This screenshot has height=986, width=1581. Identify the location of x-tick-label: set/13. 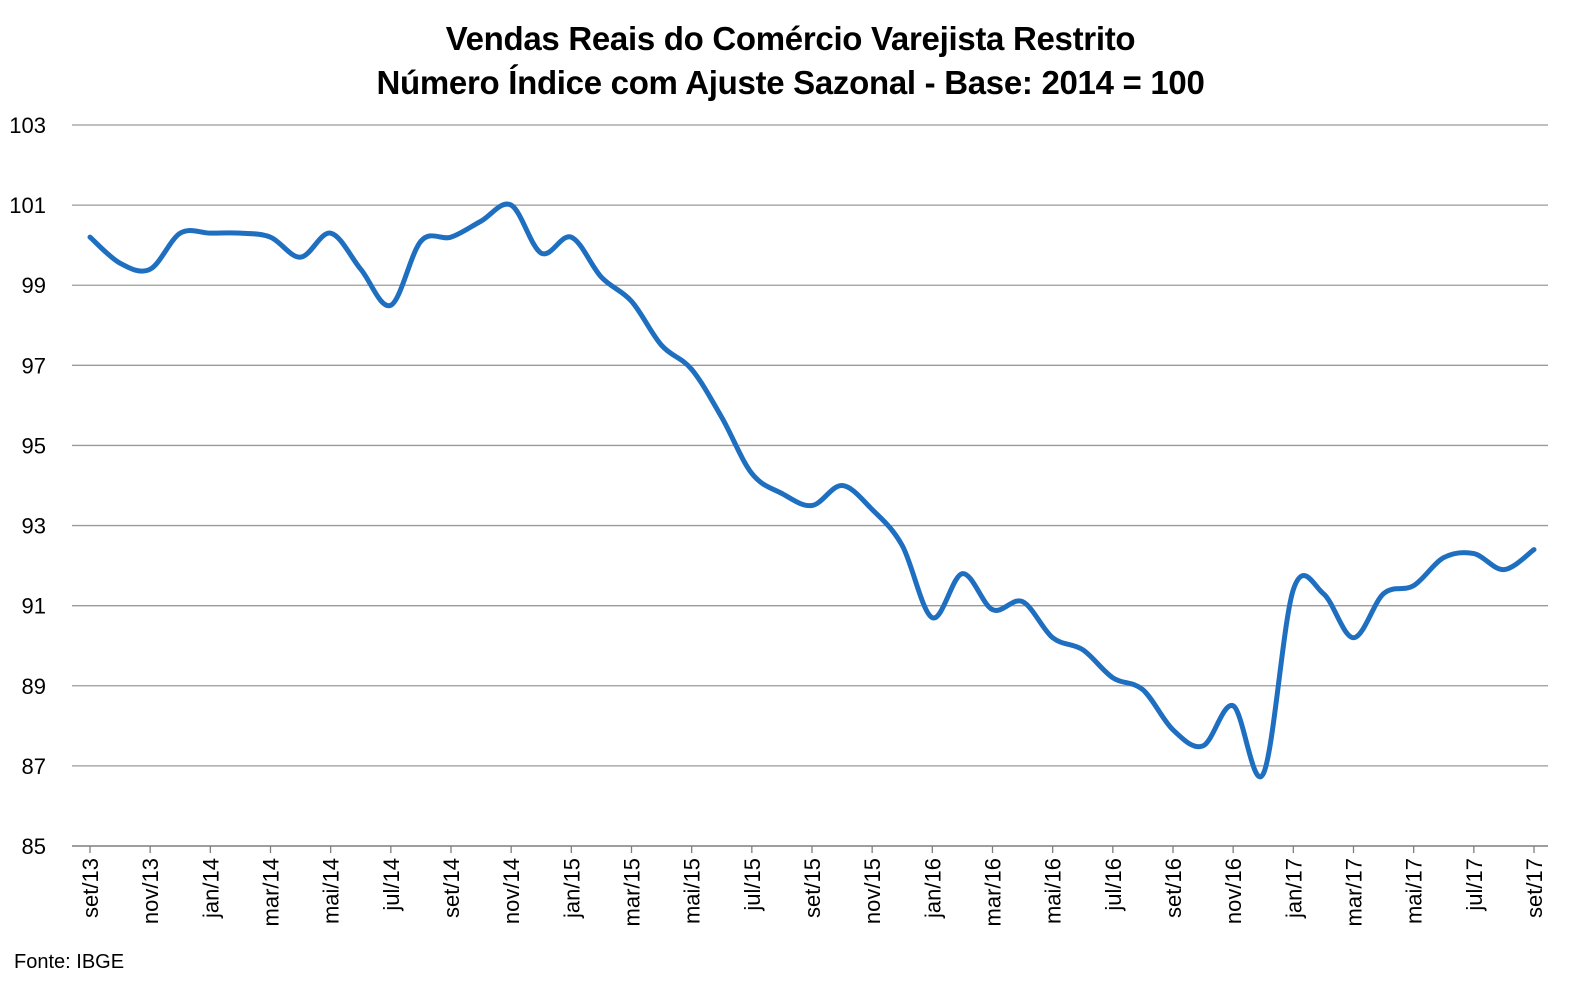
(90, 888).